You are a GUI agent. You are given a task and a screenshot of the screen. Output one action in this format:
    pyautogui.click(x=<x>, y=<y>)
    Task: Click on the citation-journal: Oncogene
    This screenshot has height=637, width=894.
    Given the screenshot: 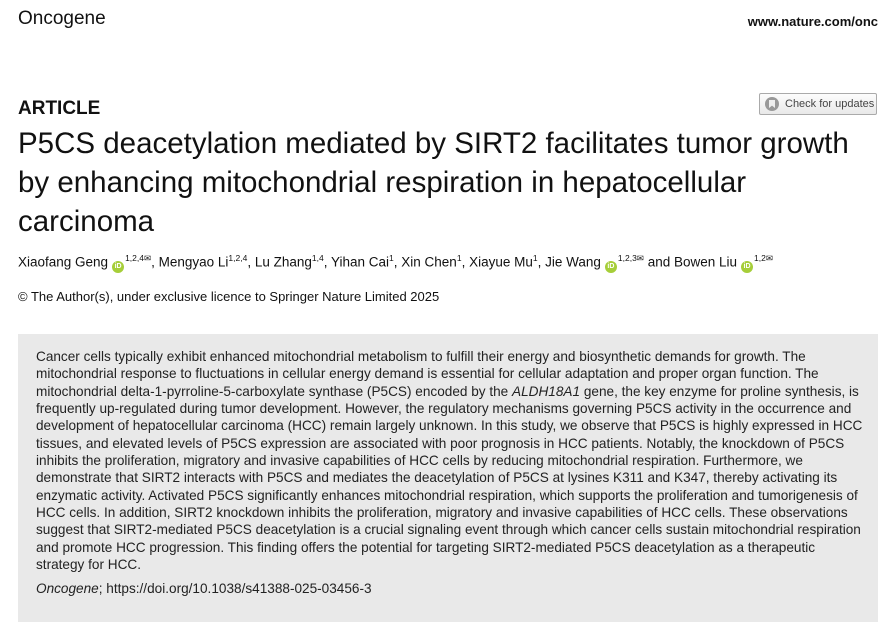 What is the action you would take?
    pyautogui.click(x=67, y=589)
    